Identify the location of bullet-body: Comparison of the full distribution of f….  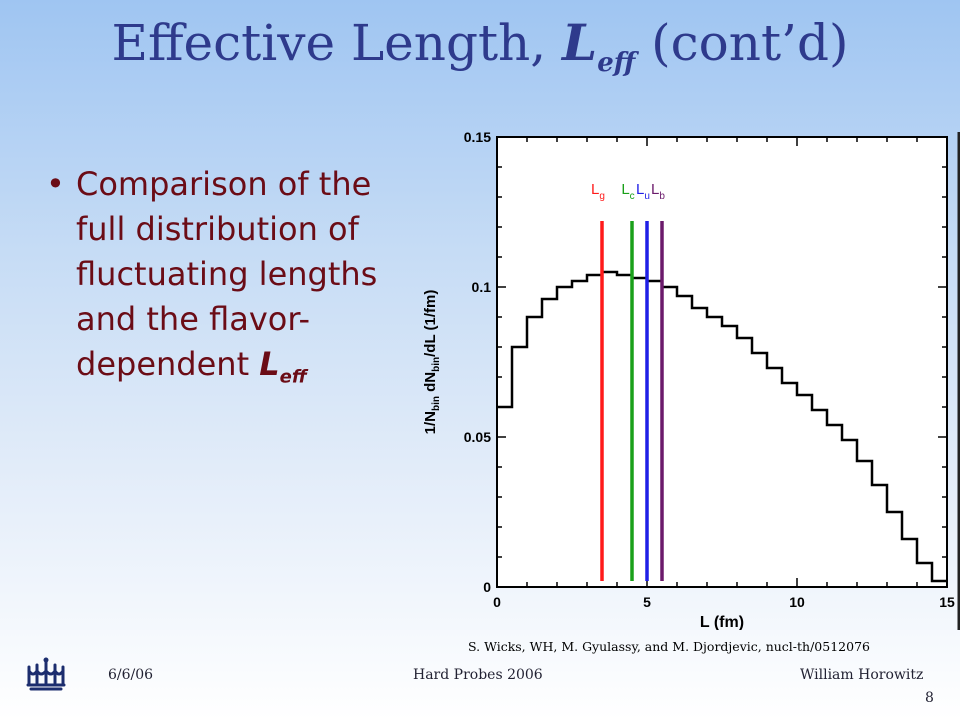
(227, 274).